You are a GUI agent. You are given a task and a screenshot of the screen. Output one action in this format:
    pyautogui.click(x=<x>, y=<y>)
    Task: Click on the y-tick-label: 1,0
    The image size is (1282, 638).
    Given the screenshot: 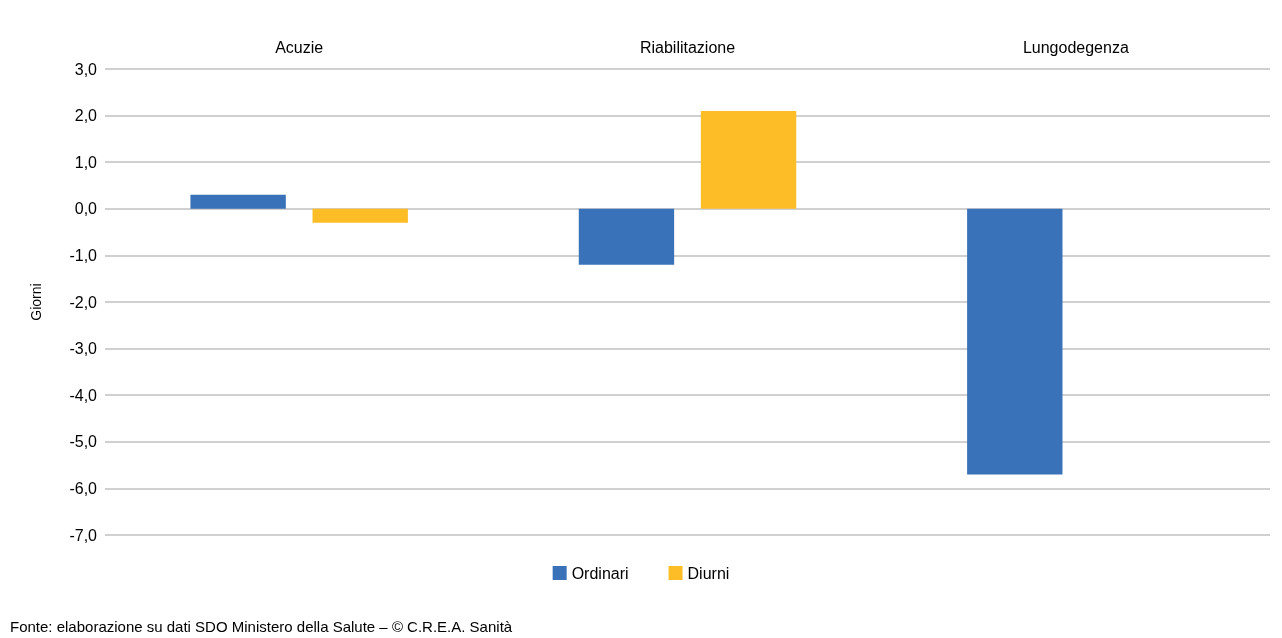 What is the action you would take?
    pyautogui.click(x=86, y=162)
    